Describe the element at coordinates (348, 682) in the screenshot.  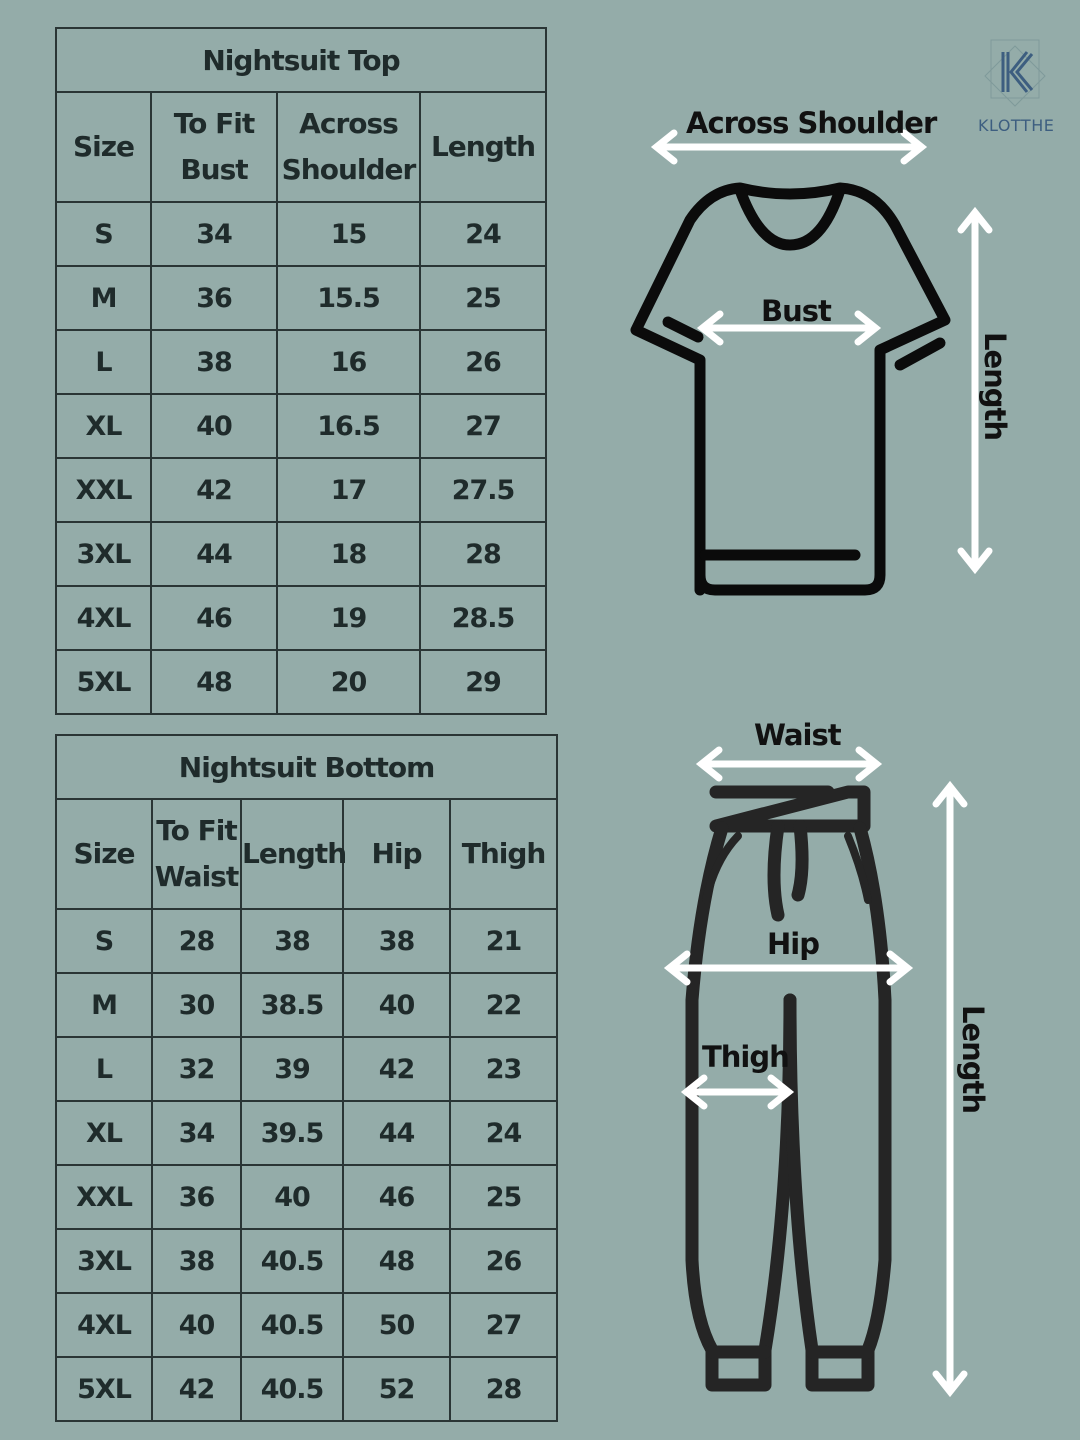
I see `table-cell: 20` at that location.